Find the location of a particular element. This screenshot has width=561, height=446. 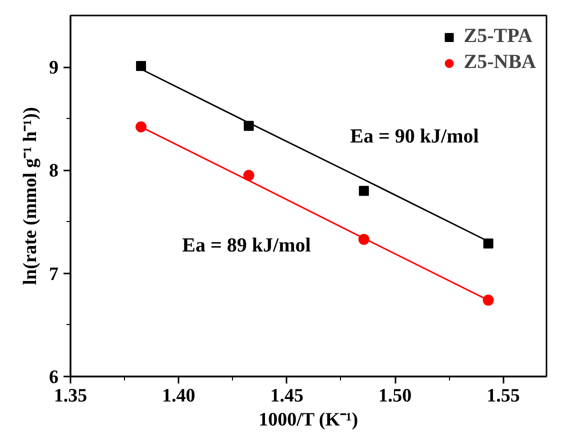

y-tick-label: 8 is located at coordinates (53, 171).